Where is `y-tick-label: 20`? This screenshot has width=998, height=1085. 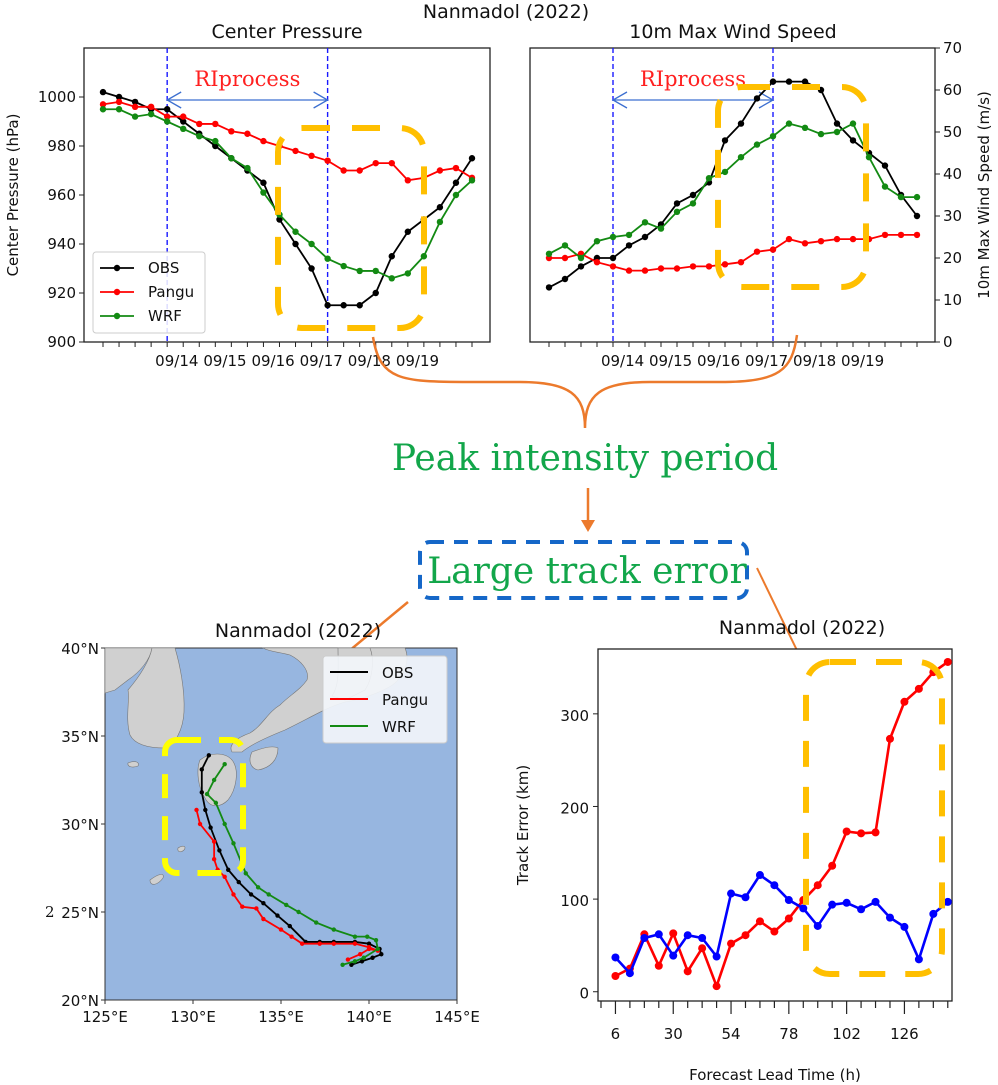 y-tick-label: 20 is located at coordinates (952, 258).